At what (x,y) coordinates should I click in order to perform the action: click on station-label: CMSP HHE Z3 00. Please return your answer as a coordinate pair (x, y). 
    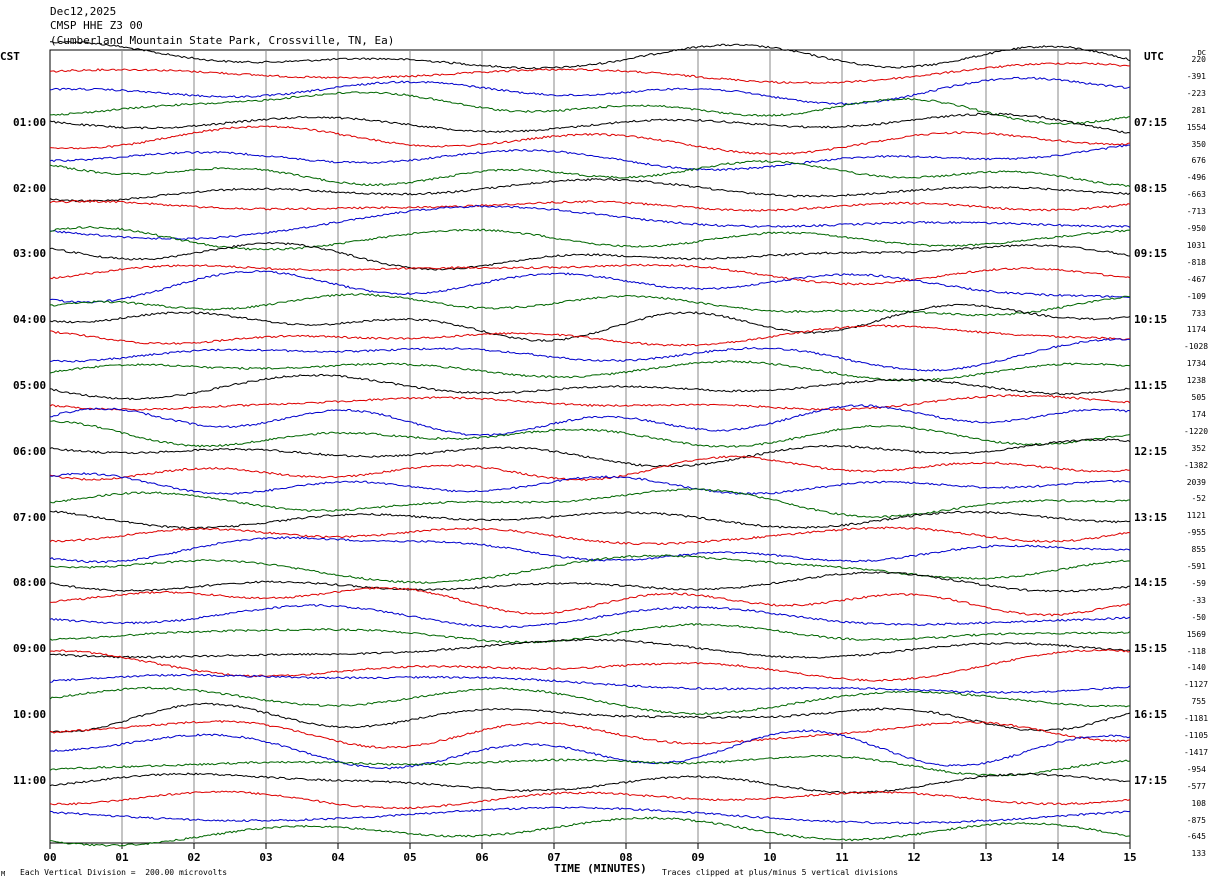
    Looking at the image, I should click on (96, 25).